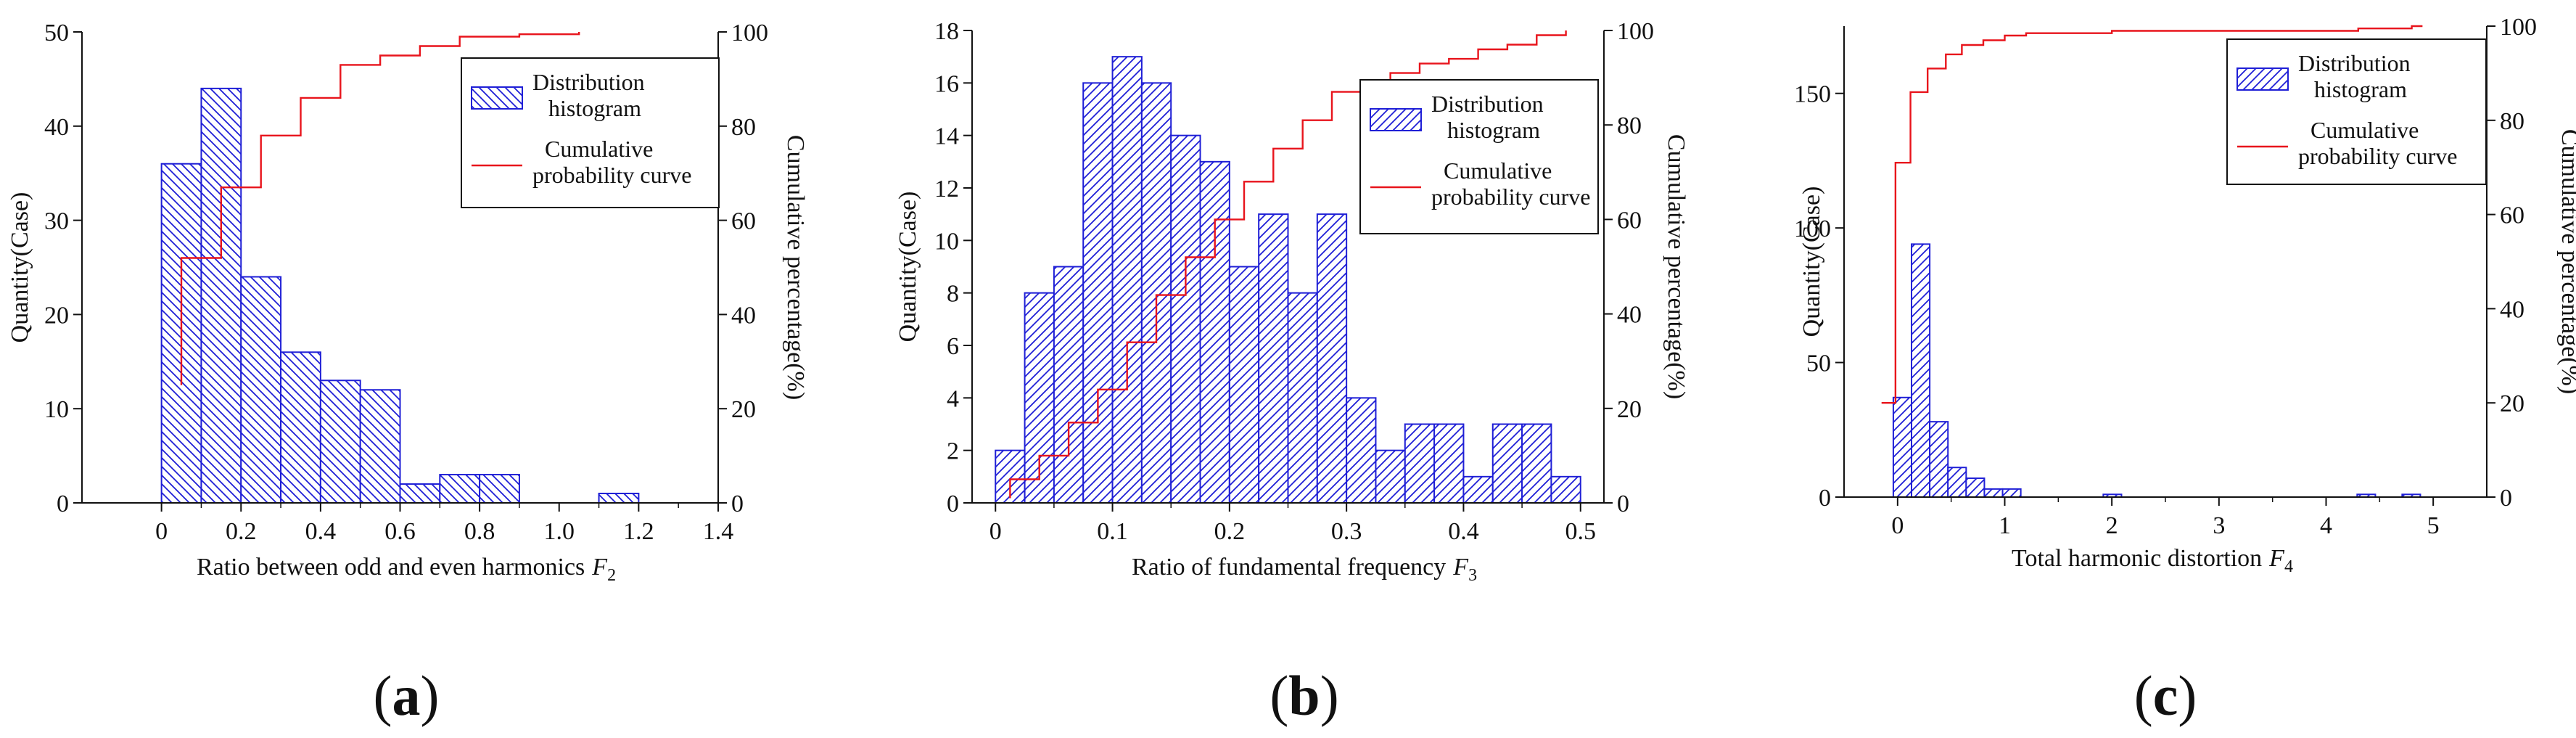  I want to click on legend-histogram-label: Distribution, so click(588, 82).